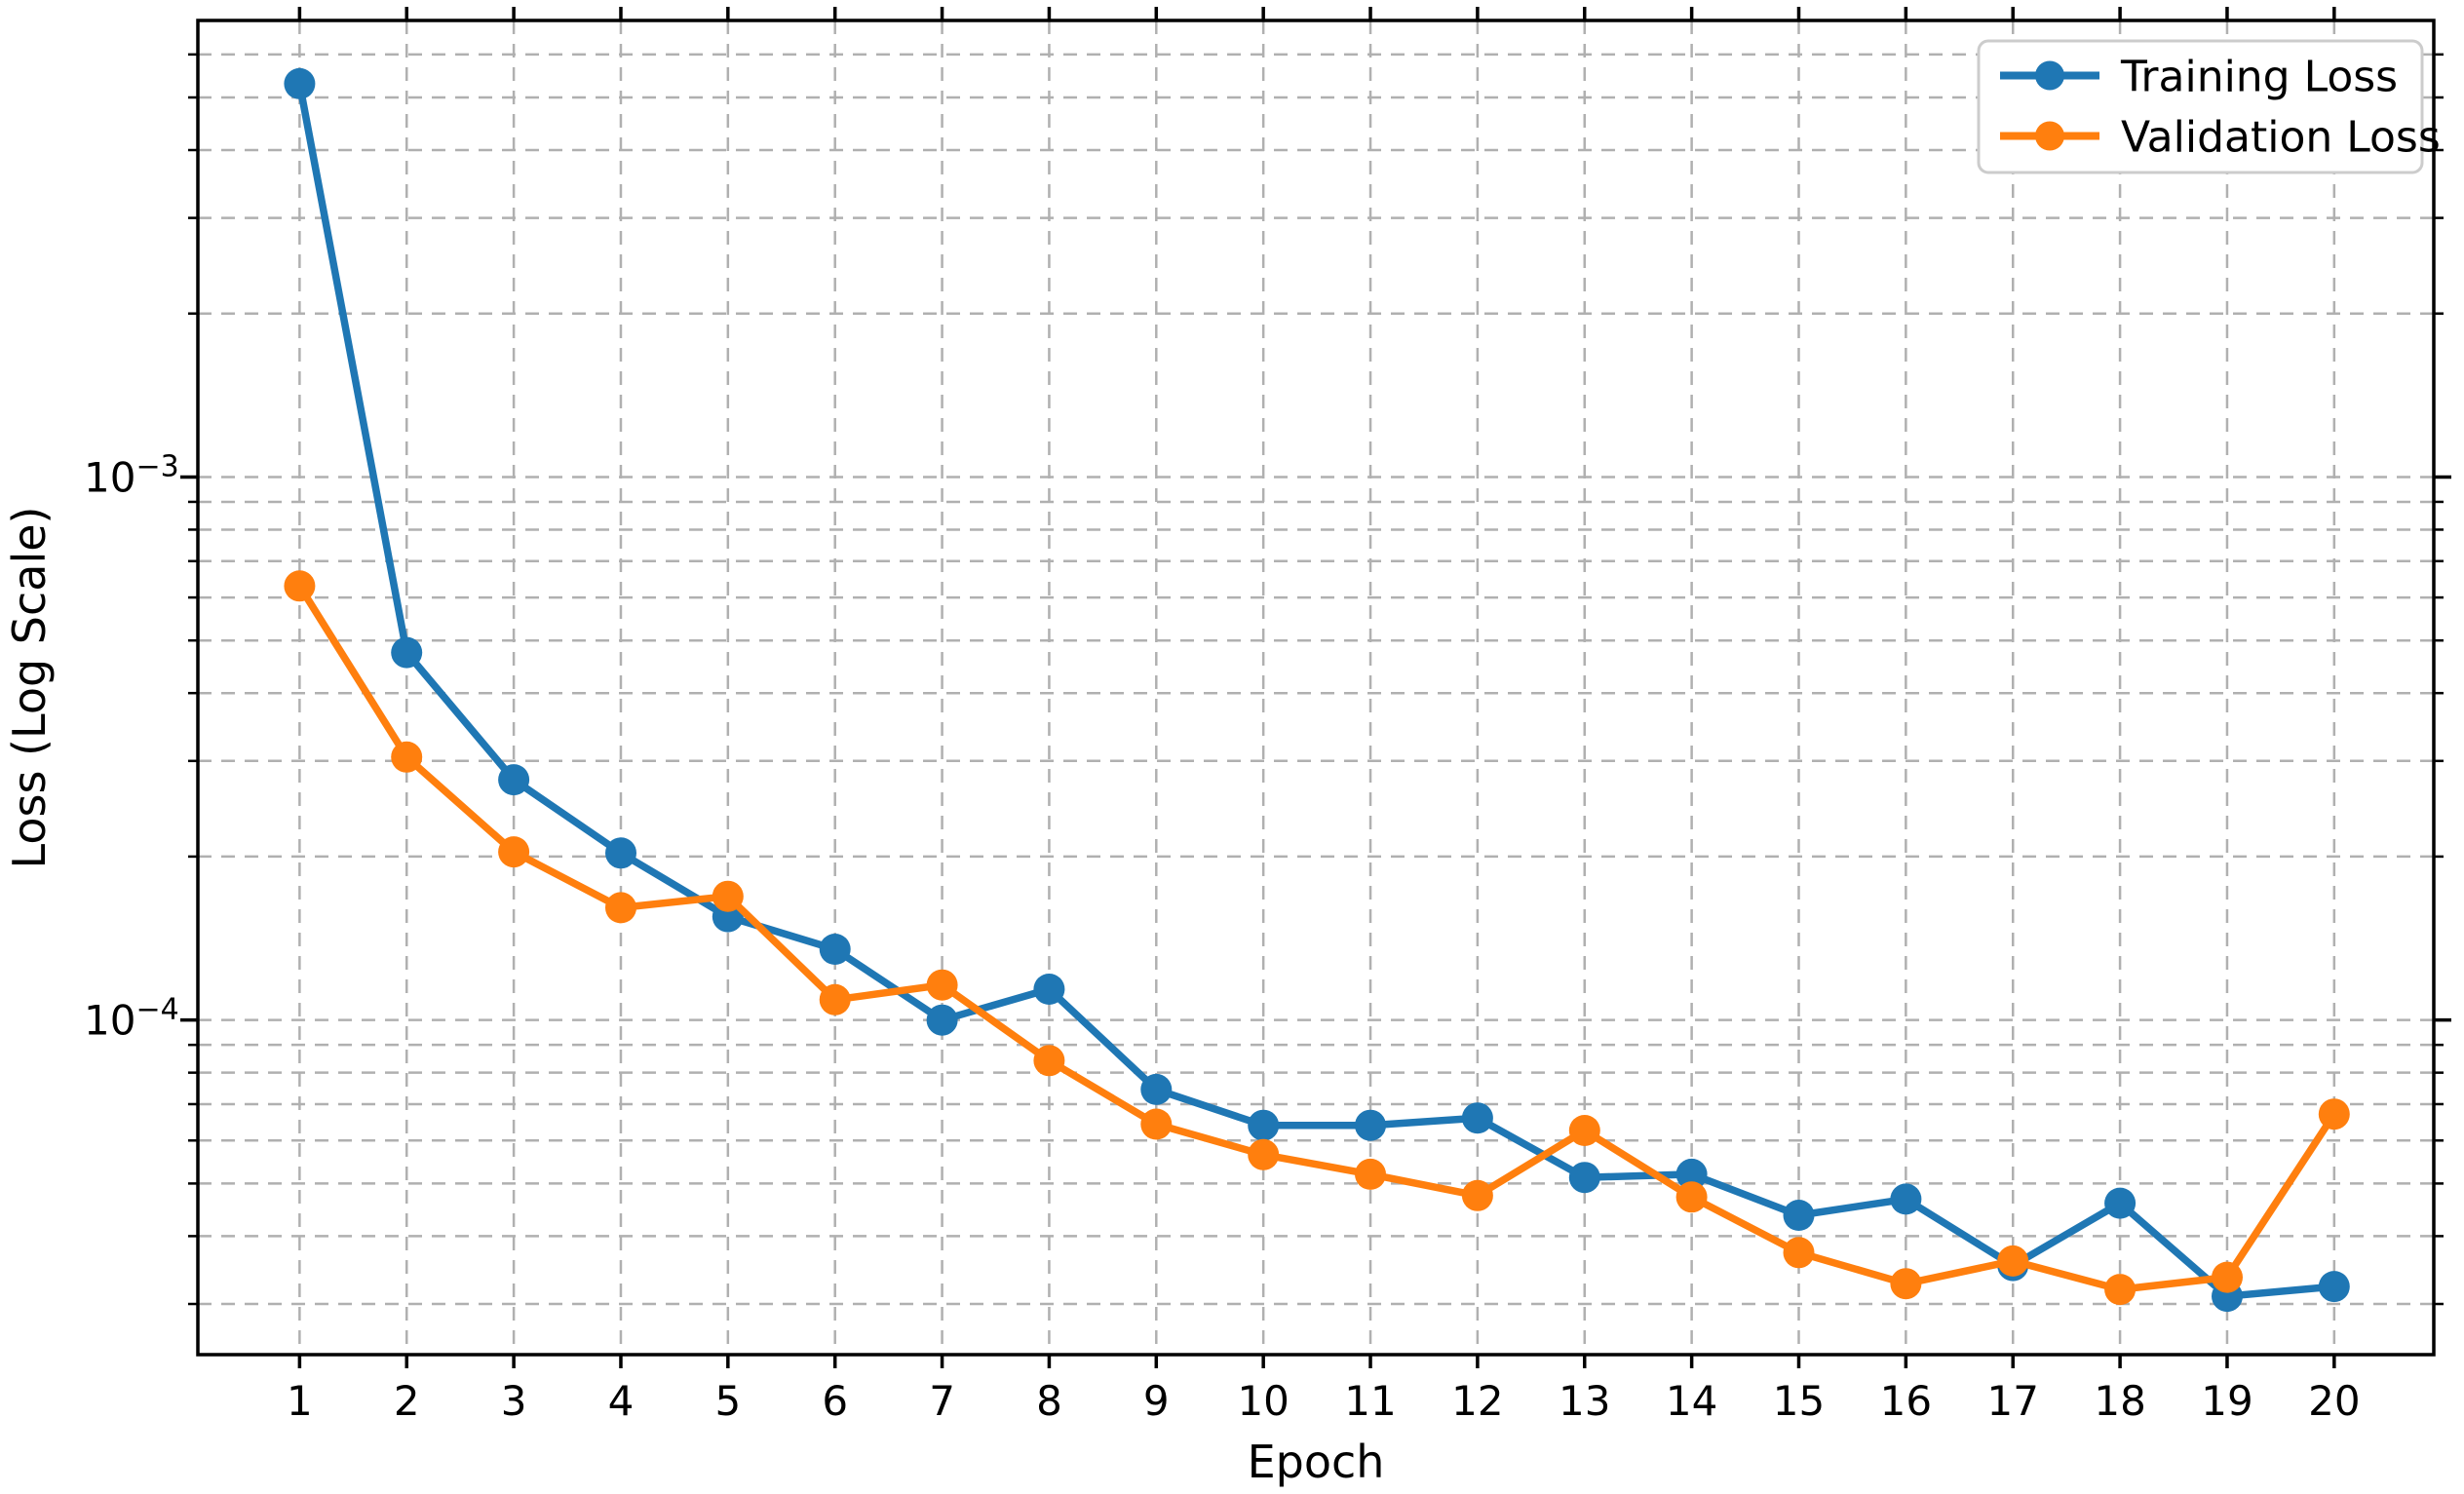 The height and width of the screenshot is (1494, 2464). What do you see at coordinates (131, 475) in the screenshot?
I see `y-tick-label: 10⁻³` at bounding box center [131, 475].